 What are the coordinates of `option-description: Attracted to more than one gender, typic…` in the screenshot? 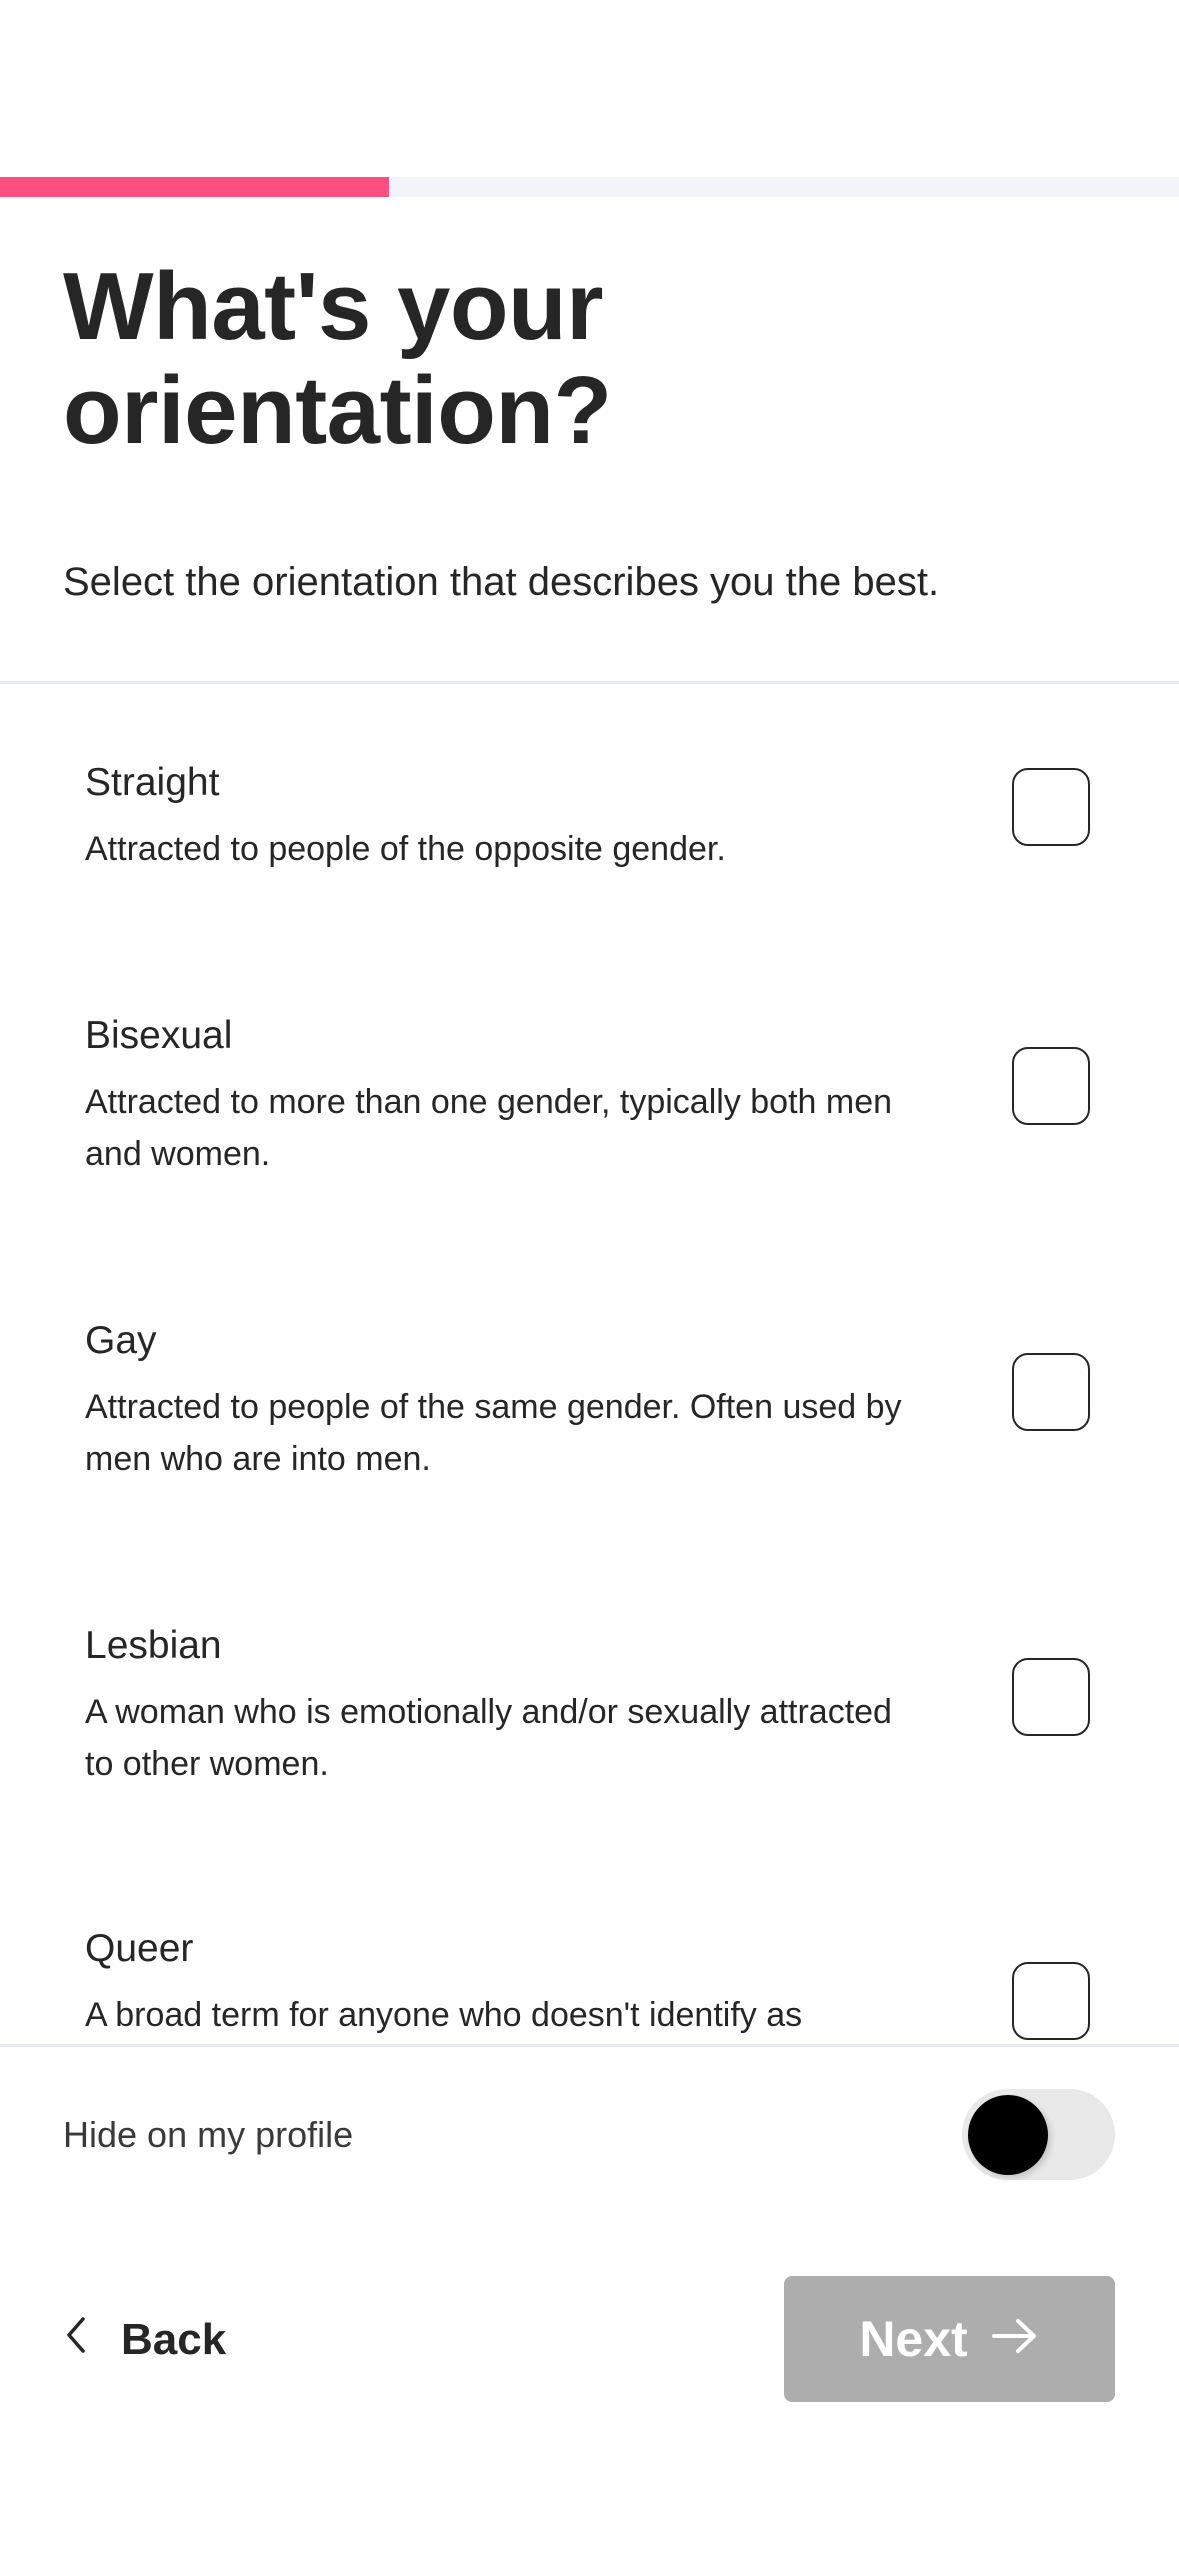 It's located at (489, 1128).